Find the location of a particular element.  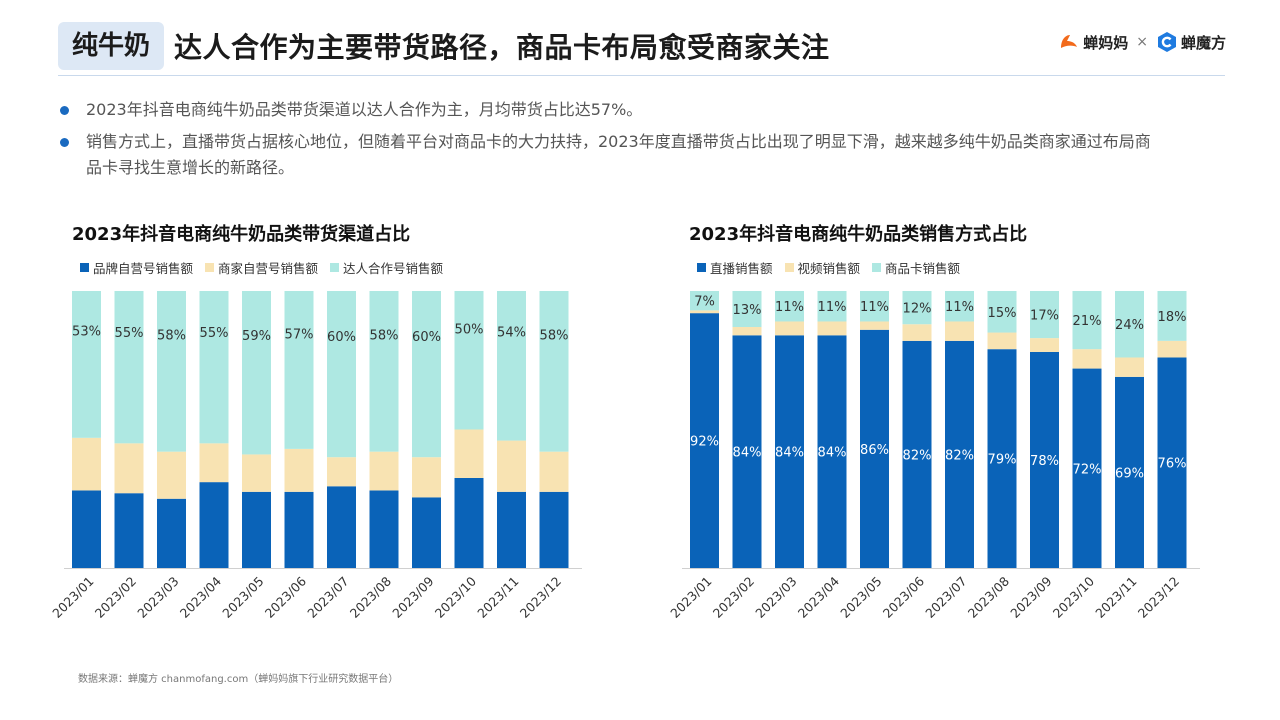

category-tag: 纯牛奶 is located at coordinates (111, 46).